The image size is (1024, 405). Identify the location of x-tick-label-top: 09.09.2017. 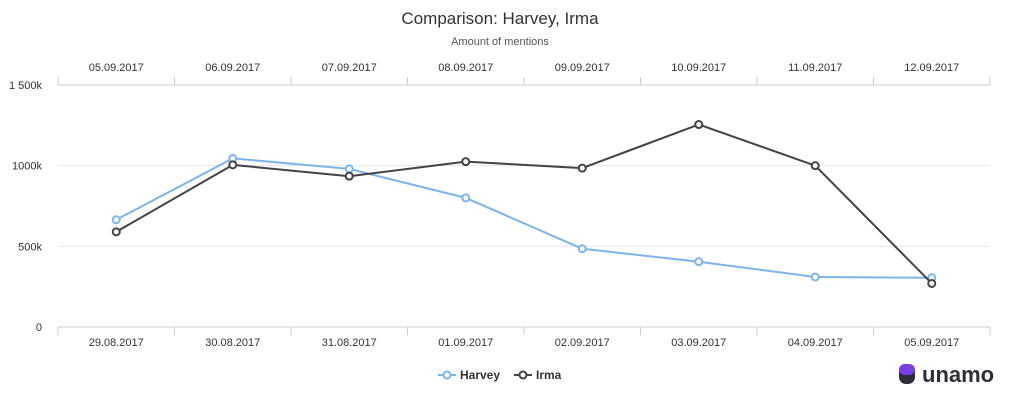
(582, 68).